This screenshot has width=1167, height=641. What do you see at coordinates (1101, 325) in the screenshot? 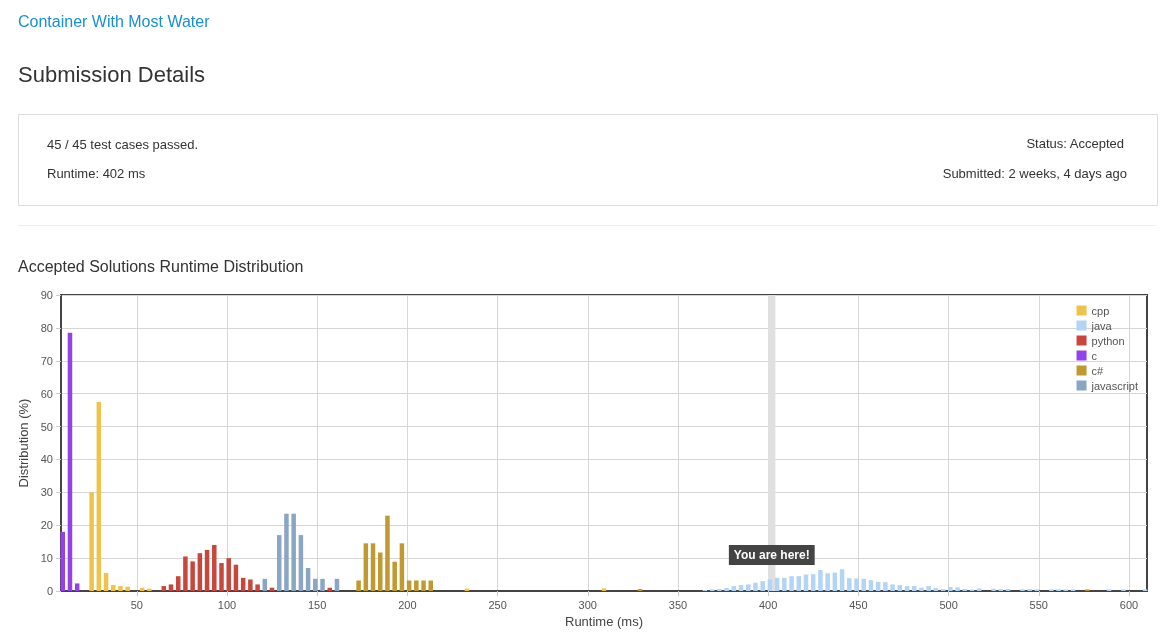
I see `legend-label: java` at bounding box center [1101, 325].